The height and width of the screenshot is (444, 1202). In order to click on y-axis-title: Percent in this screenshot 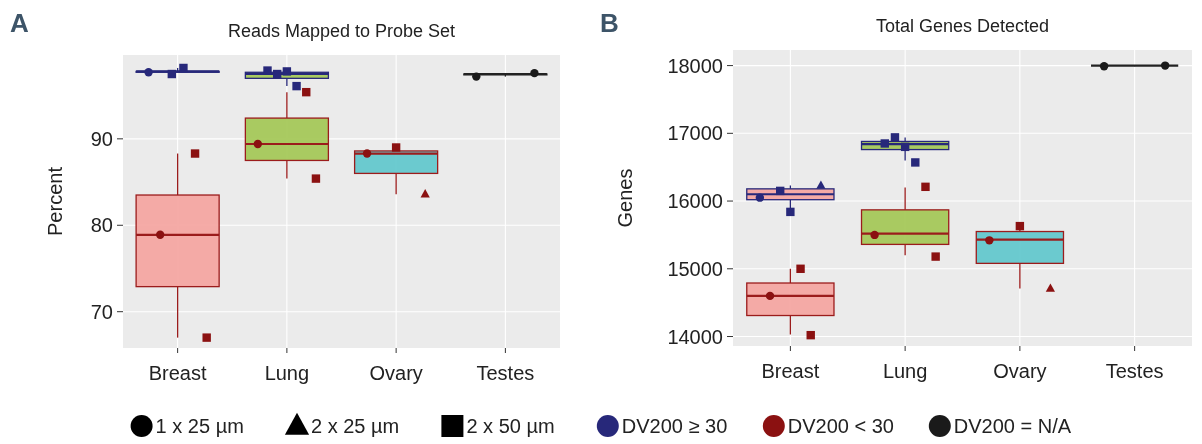, I will do `click(55, 201)`.